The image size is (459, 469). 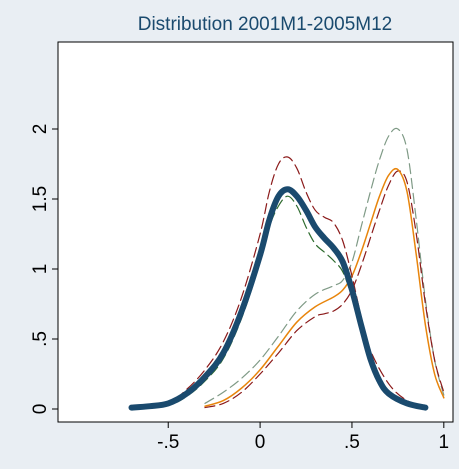 What do you see at coordinates (444, 442) in the screenshot?
I see `x-tick-label: 1` at bounding box center [444, 442].